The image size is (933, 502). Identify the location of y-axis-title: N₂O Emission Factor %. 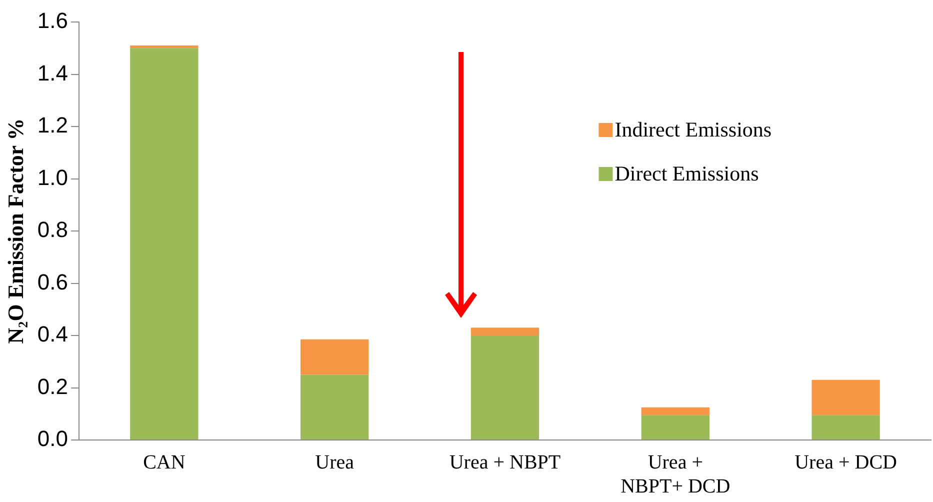
(15, 231).